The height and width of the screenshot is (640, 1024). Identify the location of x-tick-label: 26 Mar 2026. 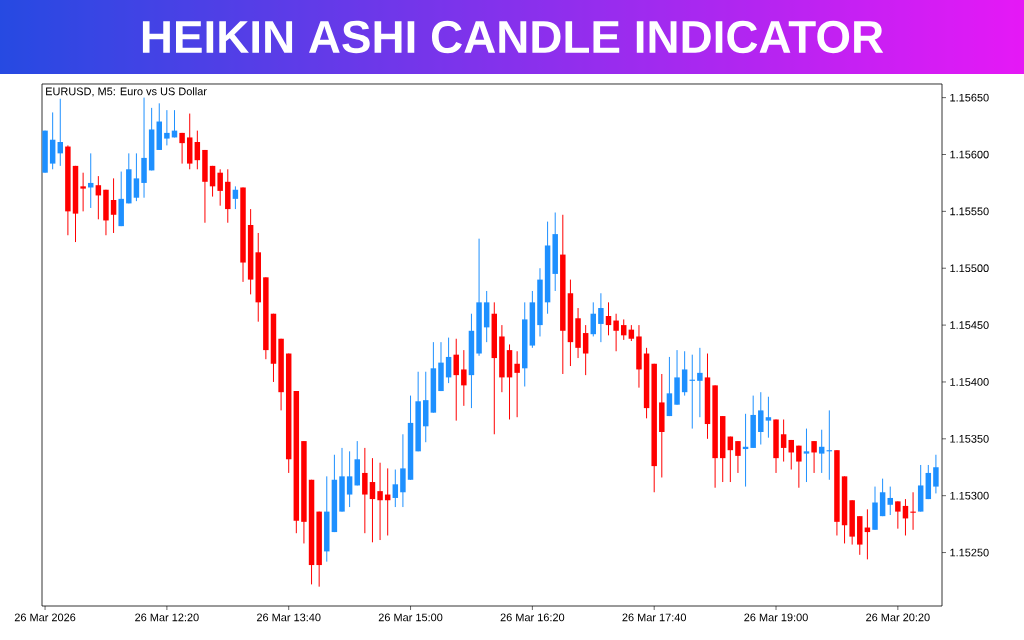
(45, 617).